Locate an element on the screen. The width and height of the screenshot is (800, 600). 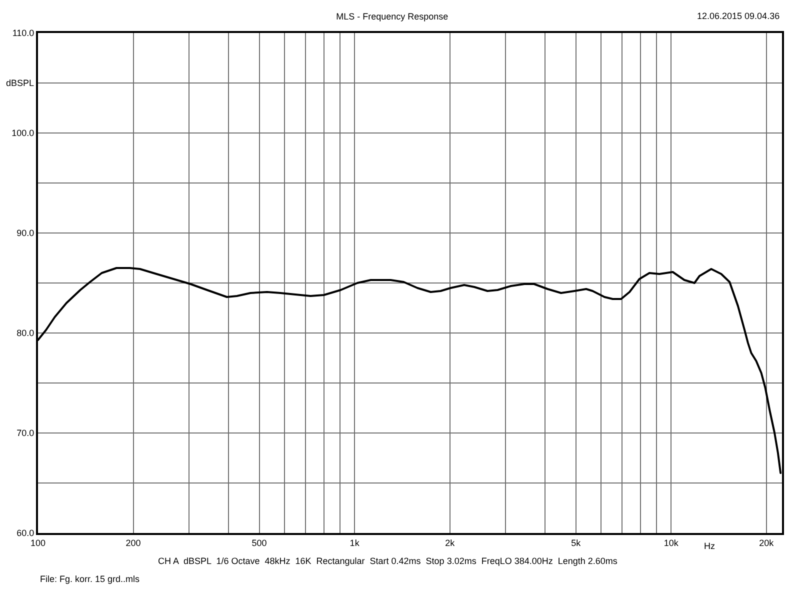
x-tick-label: 1k is located at coordinates (355, 543).